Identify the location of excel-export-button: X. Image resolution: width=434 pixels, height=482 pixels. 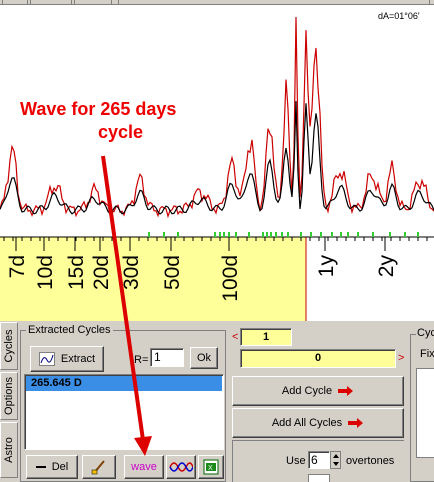
(211, 467).